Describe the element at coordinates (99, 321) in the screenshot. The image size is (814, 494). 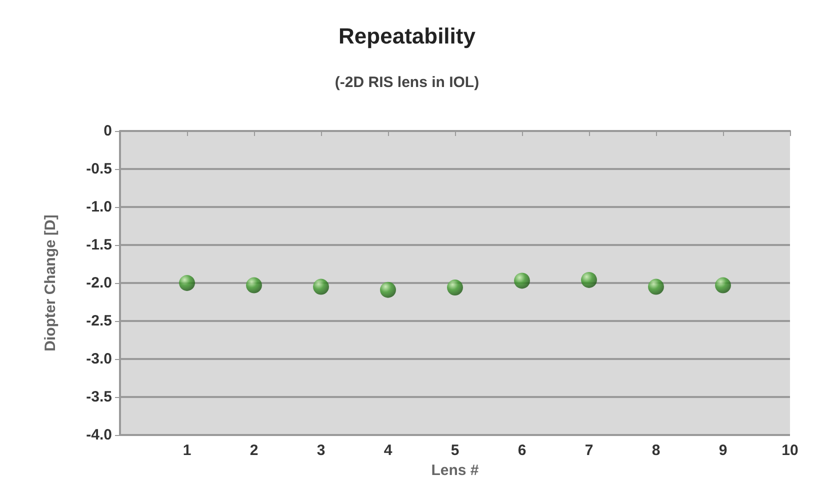
I see `y-tick-label: -2.5` at that location.